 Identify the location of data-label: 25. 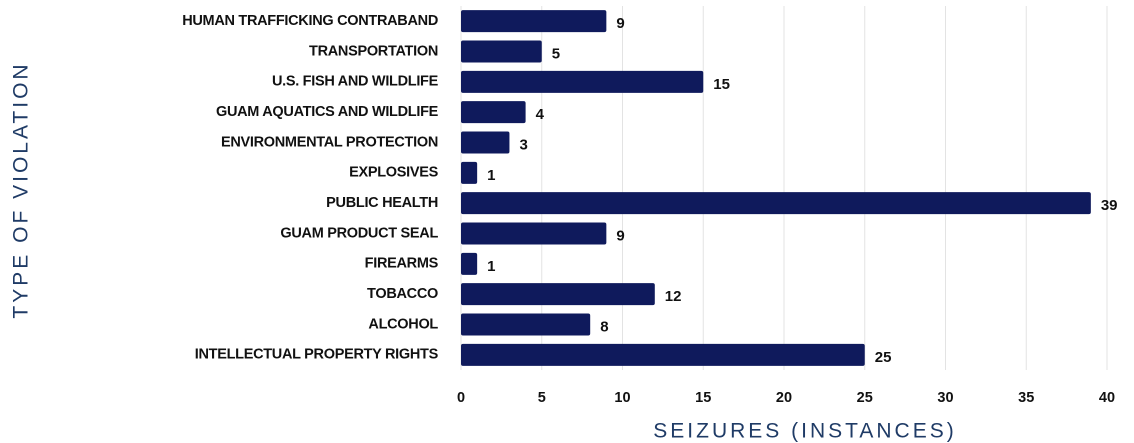
(883, 357).